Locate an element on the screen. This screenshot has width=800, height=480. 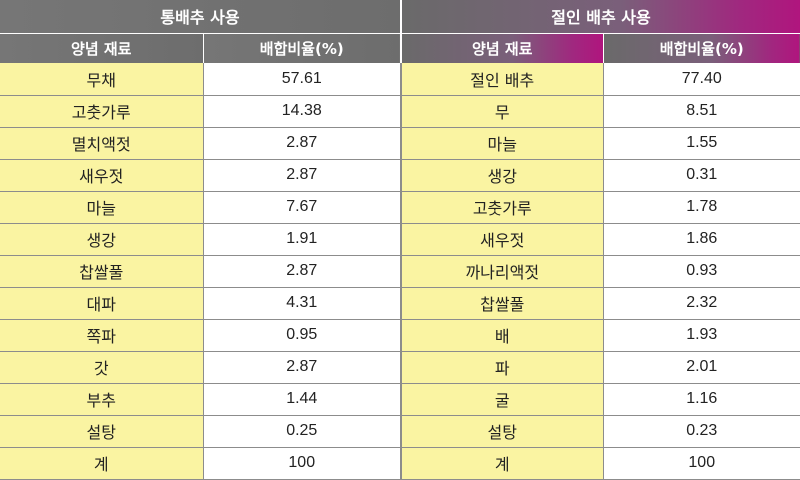
group-header-row: 통배추 사용 절인 배추 사용 is located at coordinates (400, 16).